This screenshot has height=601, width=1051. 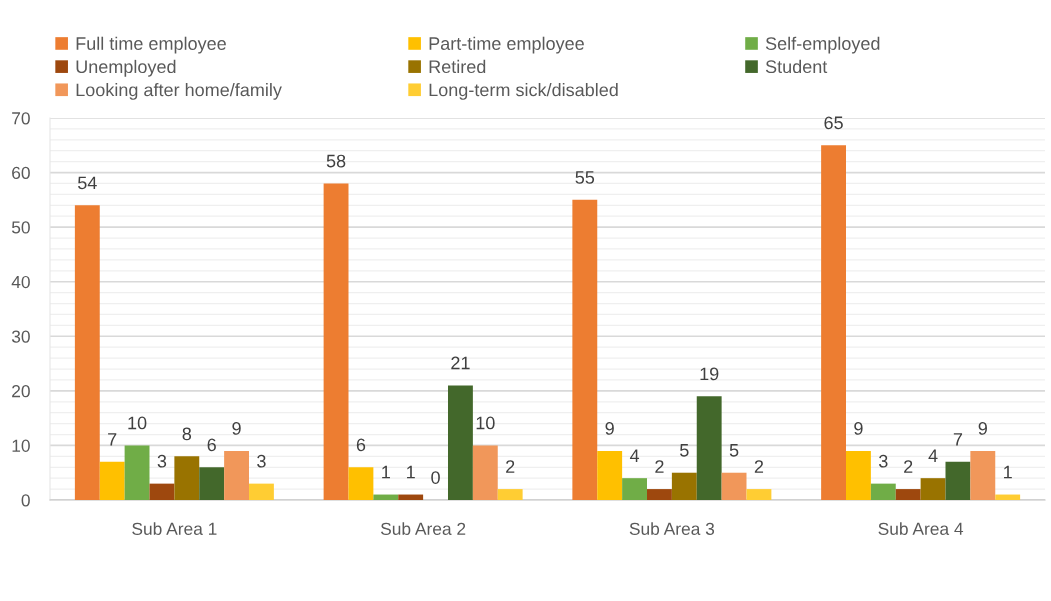 What do you see at coordinates (822, 45) in the screenshot?
I see `legend-label: Self-employed` at bounding box center [822, 45].